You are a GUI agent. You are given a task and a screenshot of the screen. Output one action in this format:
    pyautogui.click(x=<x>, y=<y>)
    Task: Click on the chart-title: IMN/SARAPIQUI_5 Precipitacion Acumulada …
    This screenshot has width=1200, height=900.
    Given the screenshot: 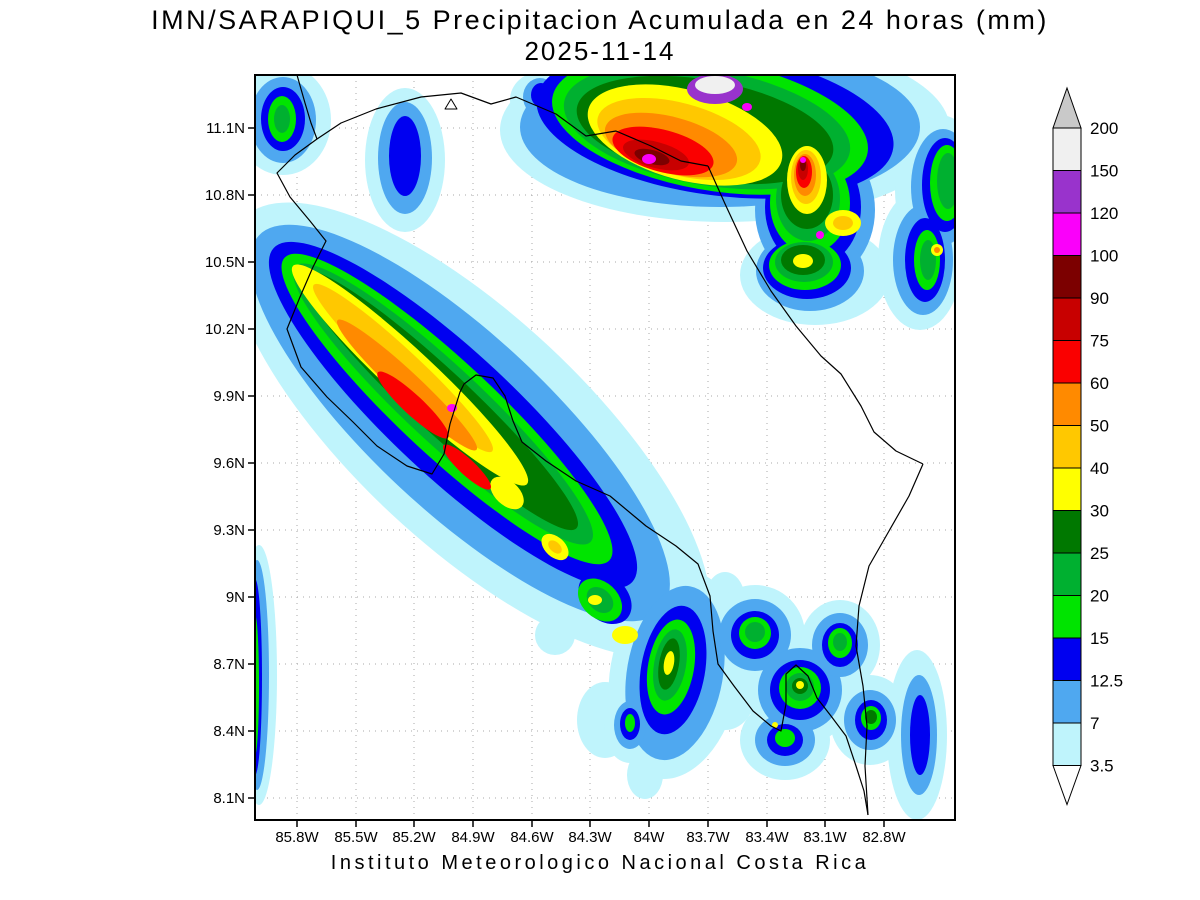 What is the action you would take?
    pyautogui.click(x=600, y=20)
    